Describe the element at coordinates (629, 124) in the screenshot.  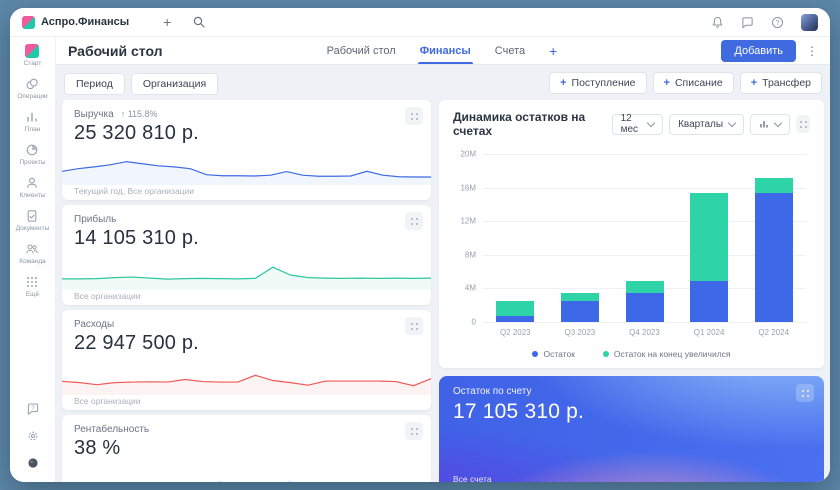
I see `control-label: 12 мес` at that location.